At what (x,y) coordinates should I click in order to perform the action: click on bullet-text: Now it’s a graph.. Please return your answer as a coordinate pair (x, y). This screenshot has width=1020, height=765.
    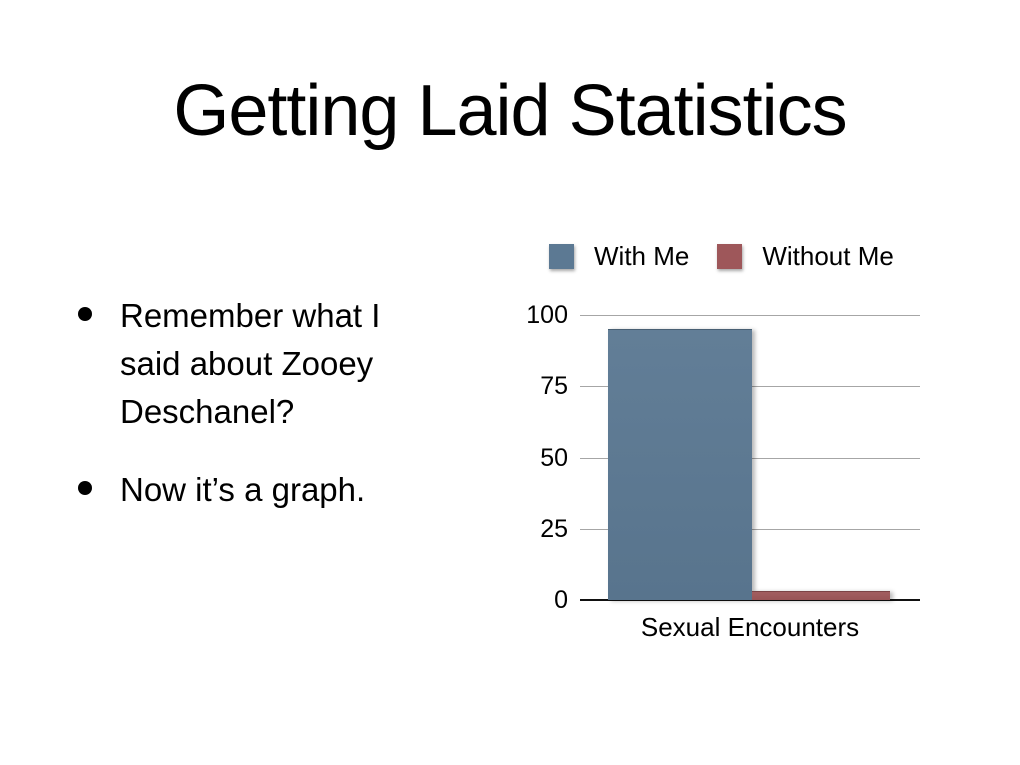
    Looking at the image, I should click on (243, 489).